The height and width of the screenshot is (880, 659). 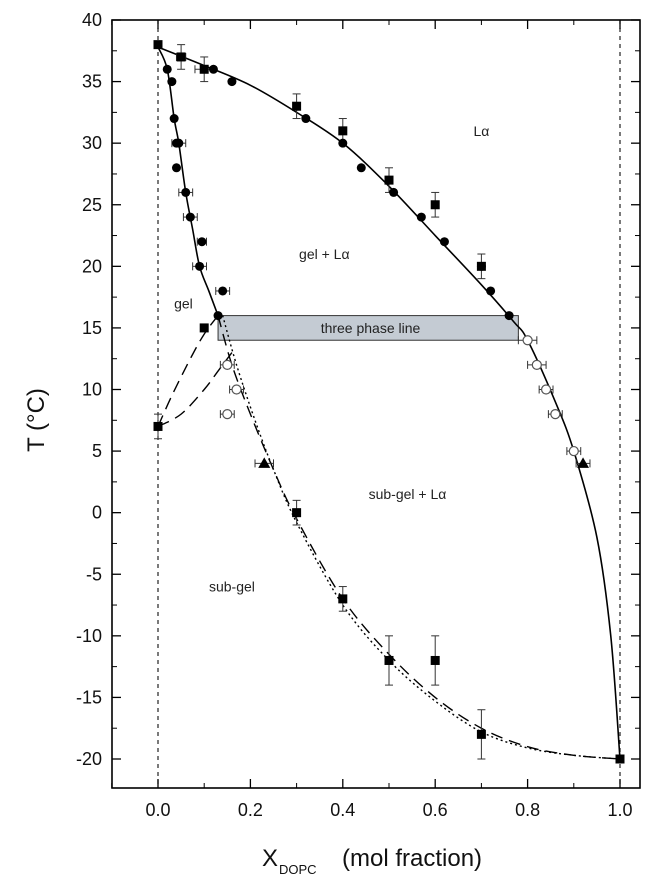 What do you see at coordinates (92, 266) in the screenshot?
I see `y-tick-label: 20` at bounding box center [92, 266].